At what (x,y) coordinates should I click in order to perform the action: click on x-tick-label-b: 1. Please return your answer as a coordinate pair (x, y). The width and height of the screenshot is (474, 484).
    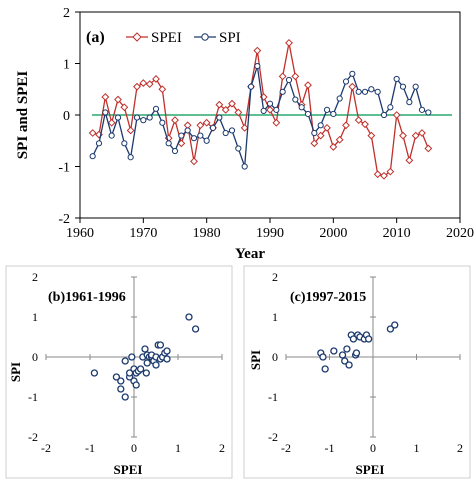
    Looking at the image, I should click on (178, 448).